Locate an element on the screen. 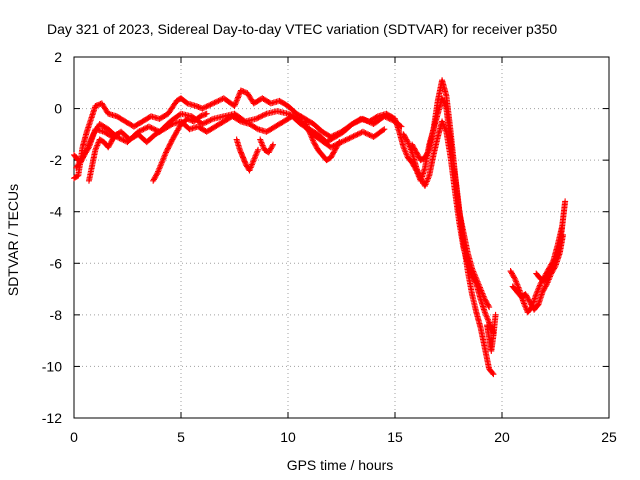 The image size is (640, 480). x-axis-label: GPS time / hours is located at coordinates (340, 465).